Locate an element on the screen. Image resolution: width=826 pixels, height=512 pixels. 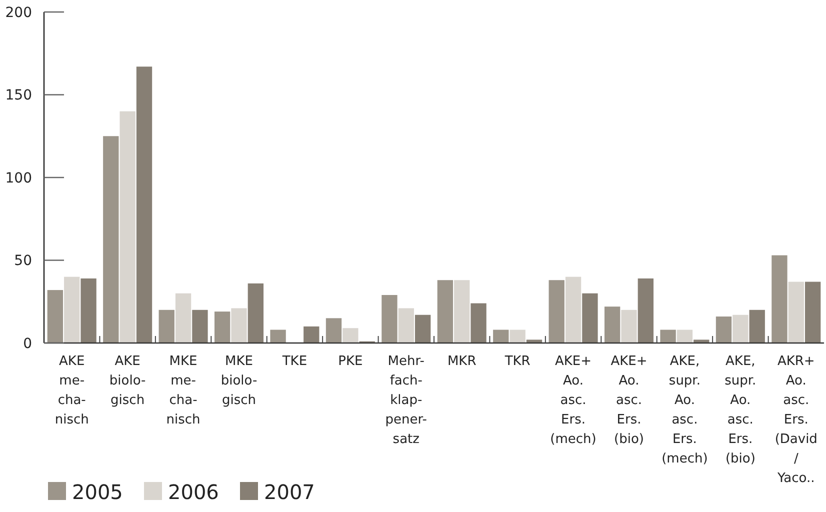
x-tick-label: AKE, supr. Ao. asc. Ers. (mech) is located at coordinates (685, 410).